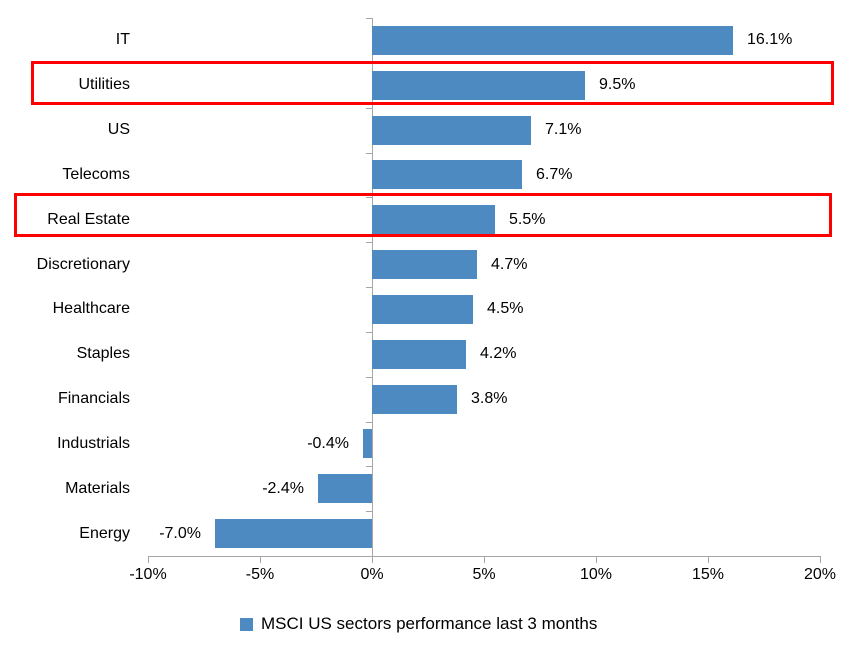 The width and height of the screenshot is (852, 651). I want to click on value-label-energy: -7.0%, so click(180, 533).